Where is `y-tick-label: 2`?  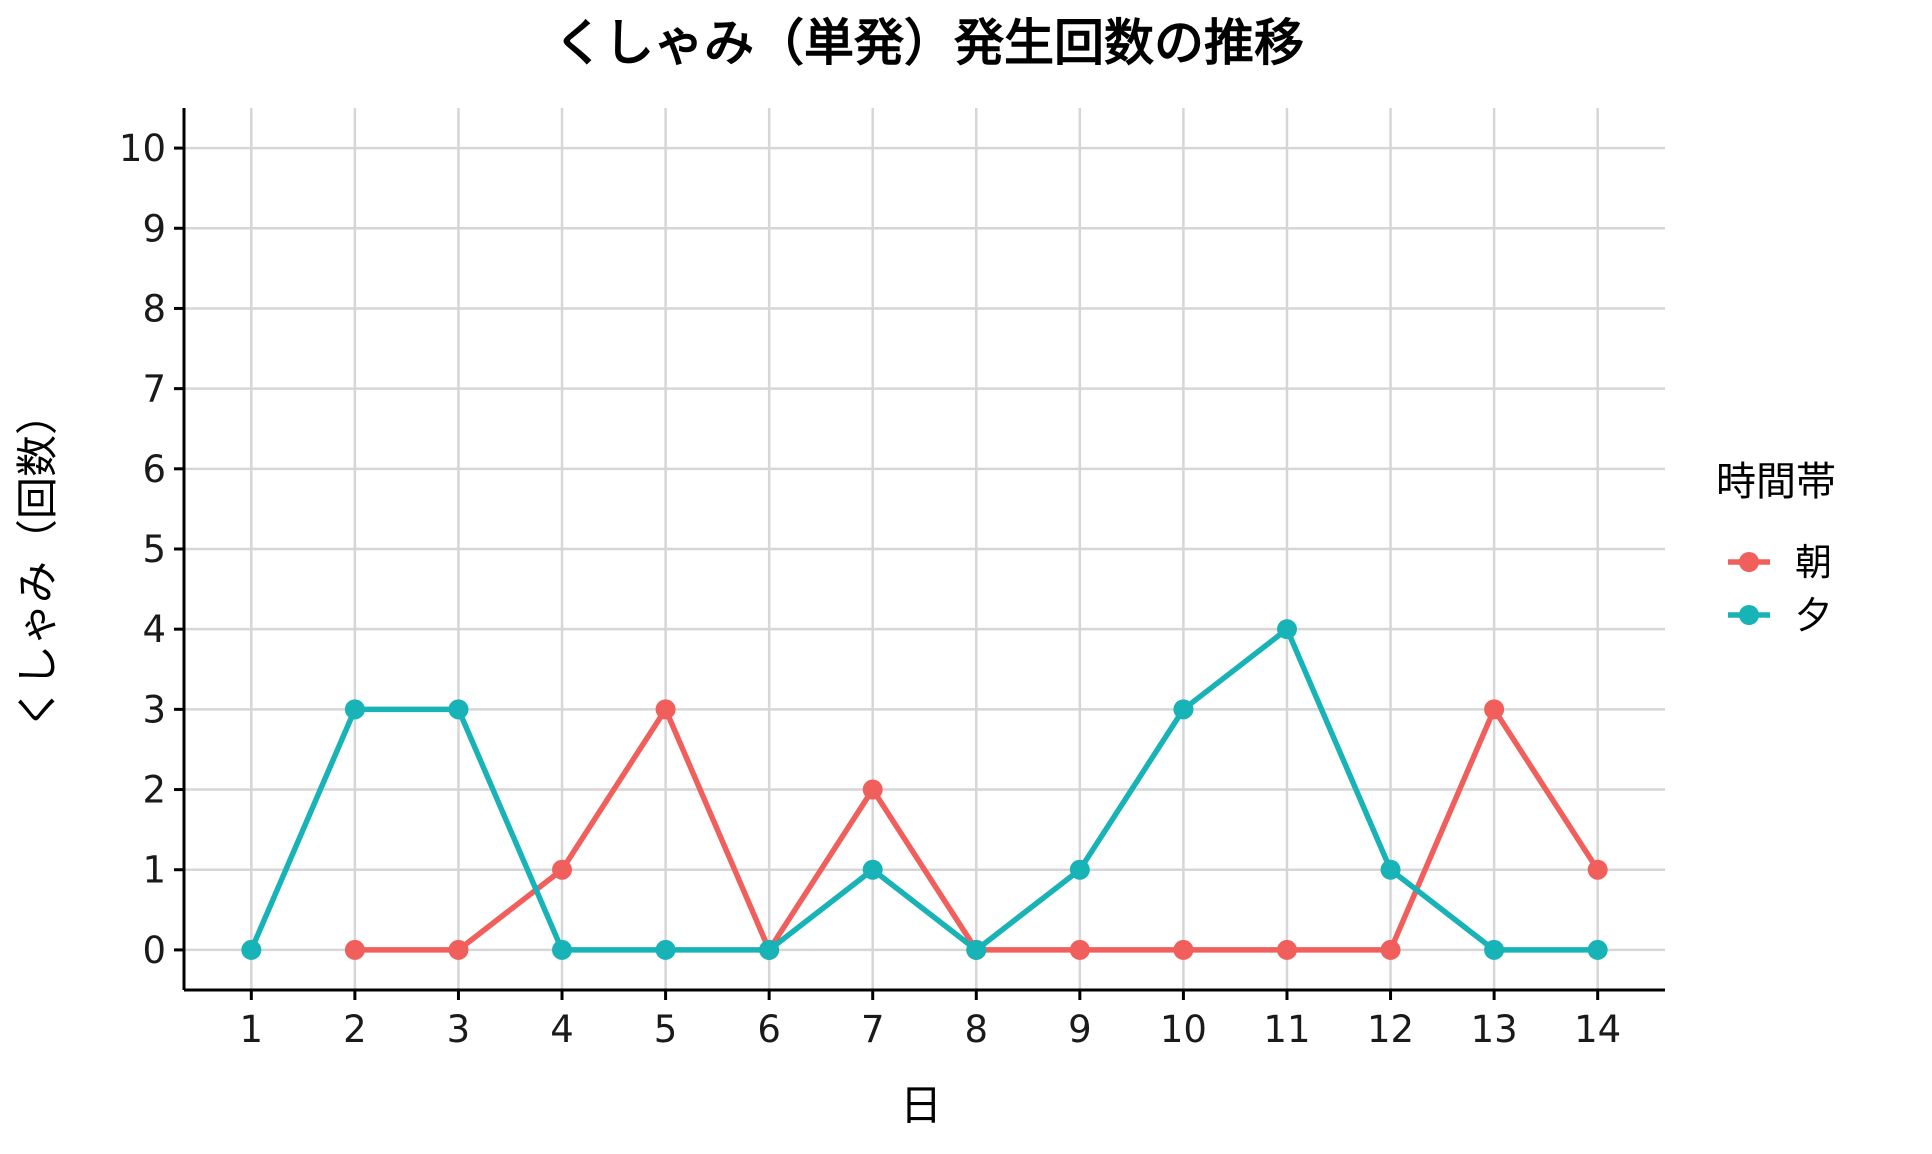 y-tick-label: 2 is located at coordinates (154, 790).